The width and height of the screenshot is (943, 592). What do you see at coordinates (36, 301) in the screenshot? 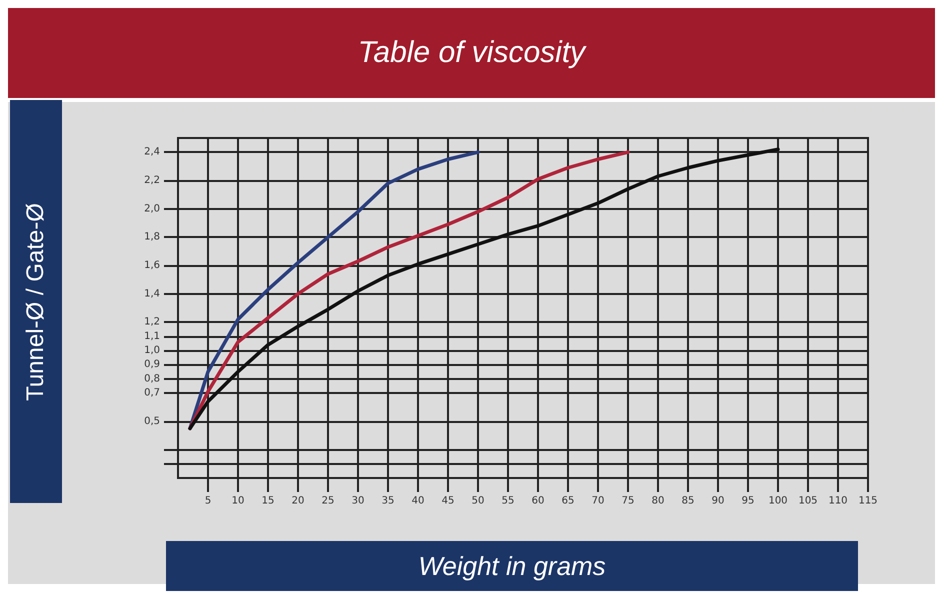
I see `y-axis-title: Tunnel-Ø / Gate-Ø` at bounding box center [36, 301].